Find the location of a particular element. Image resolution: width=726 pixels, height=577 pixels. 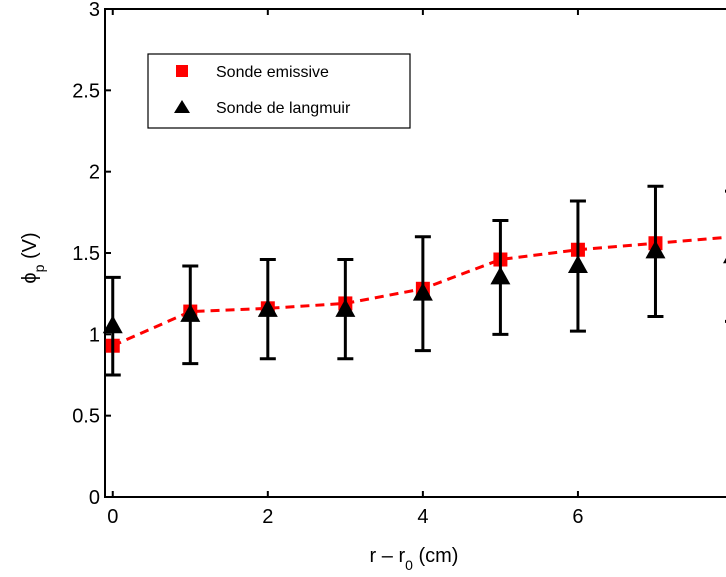

legend-box is located at coordinates (279, 91).